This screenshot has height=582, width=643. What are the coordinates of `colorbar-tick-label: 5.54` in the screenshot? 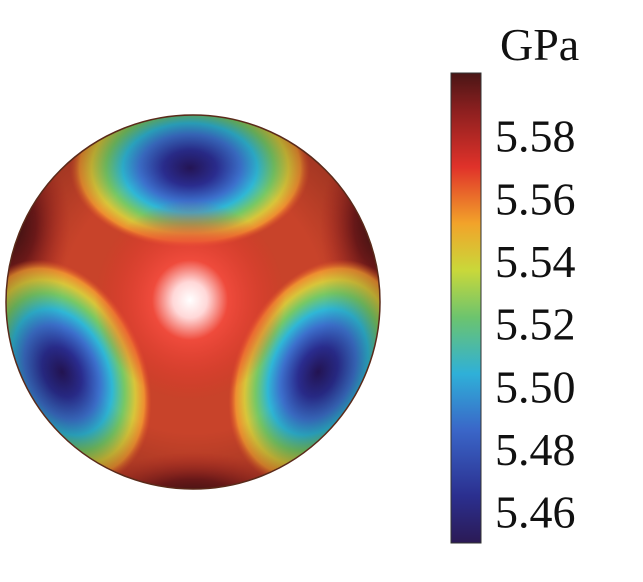 It's located at (535, 261).